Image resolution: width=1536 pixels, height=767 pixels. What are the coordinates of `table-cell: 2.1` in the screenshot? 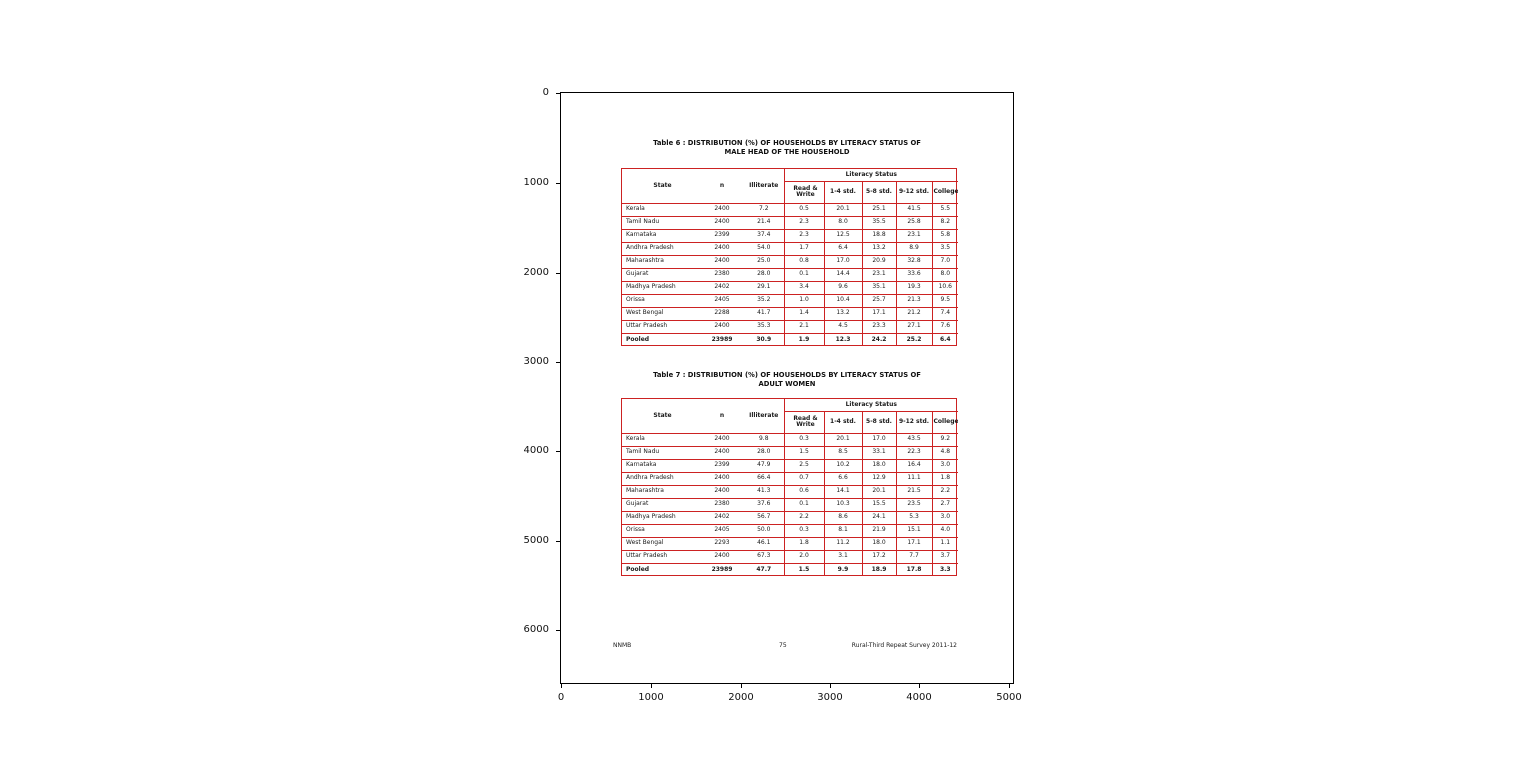 It's located at (803, 326).